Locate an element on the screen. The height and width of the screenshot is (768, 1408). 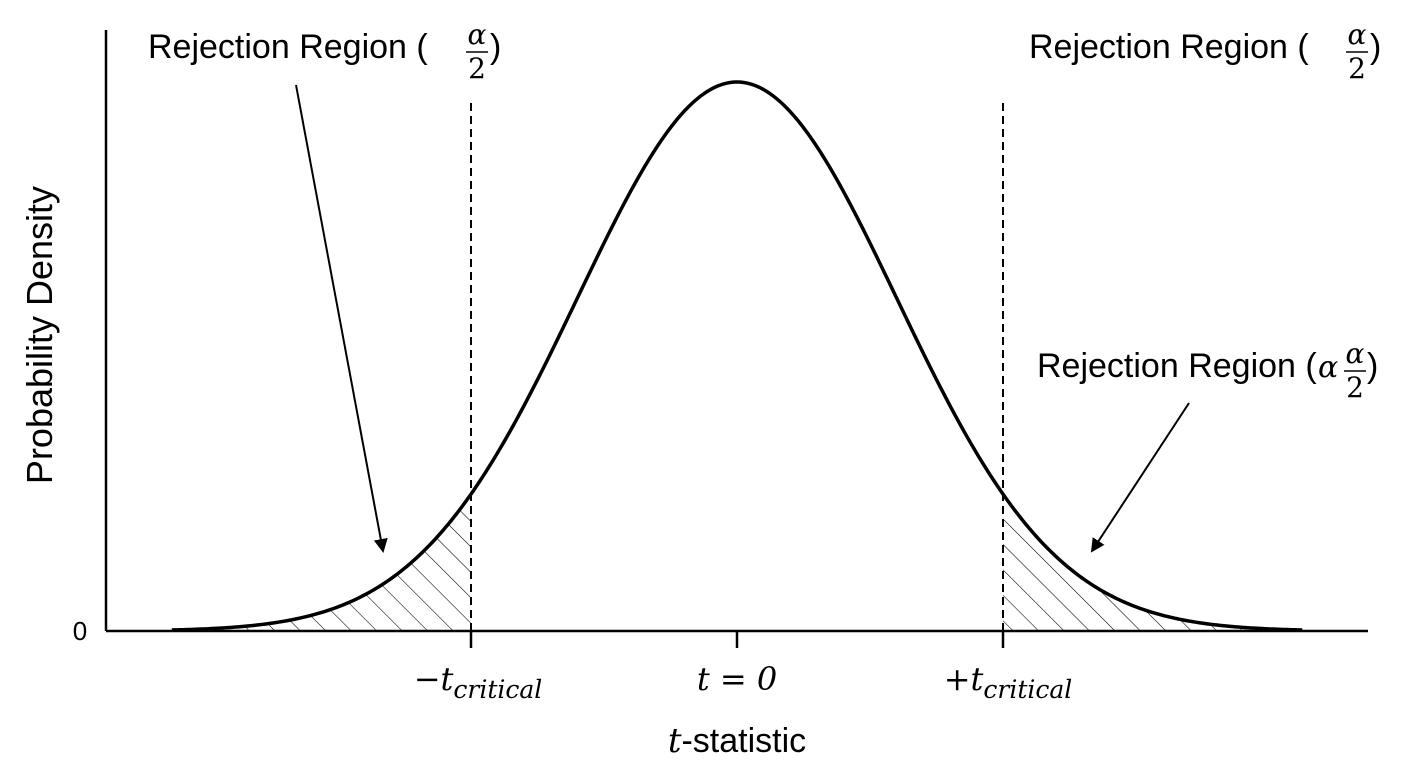
neg-var: t is located at coordinates (447, 679).